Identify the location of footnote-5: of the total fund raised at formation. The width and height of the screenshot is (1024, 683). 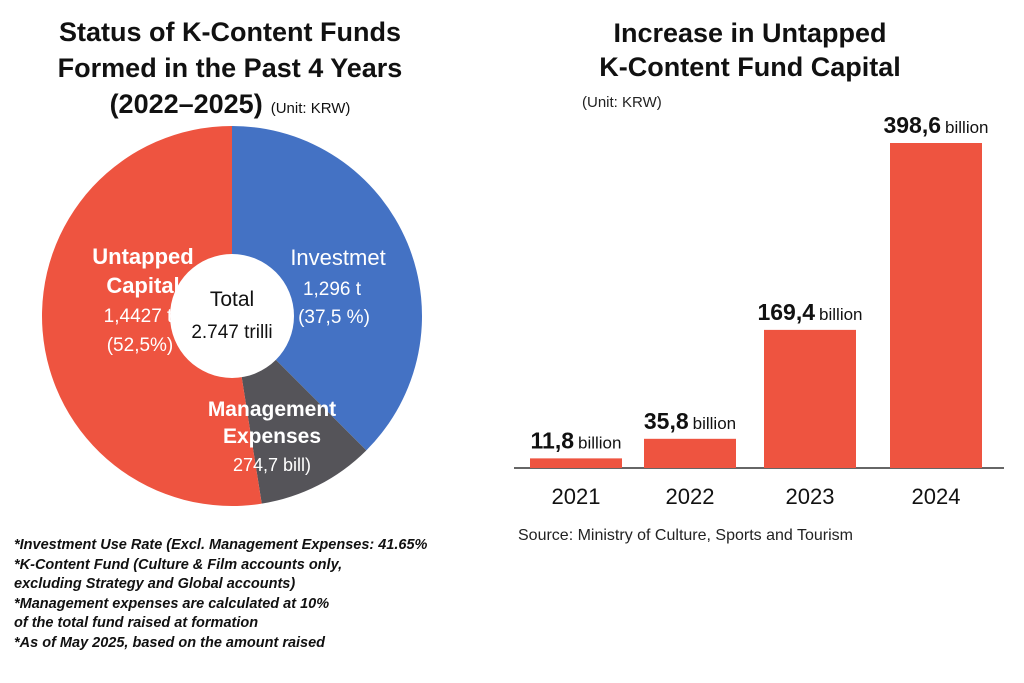
(136, 623).